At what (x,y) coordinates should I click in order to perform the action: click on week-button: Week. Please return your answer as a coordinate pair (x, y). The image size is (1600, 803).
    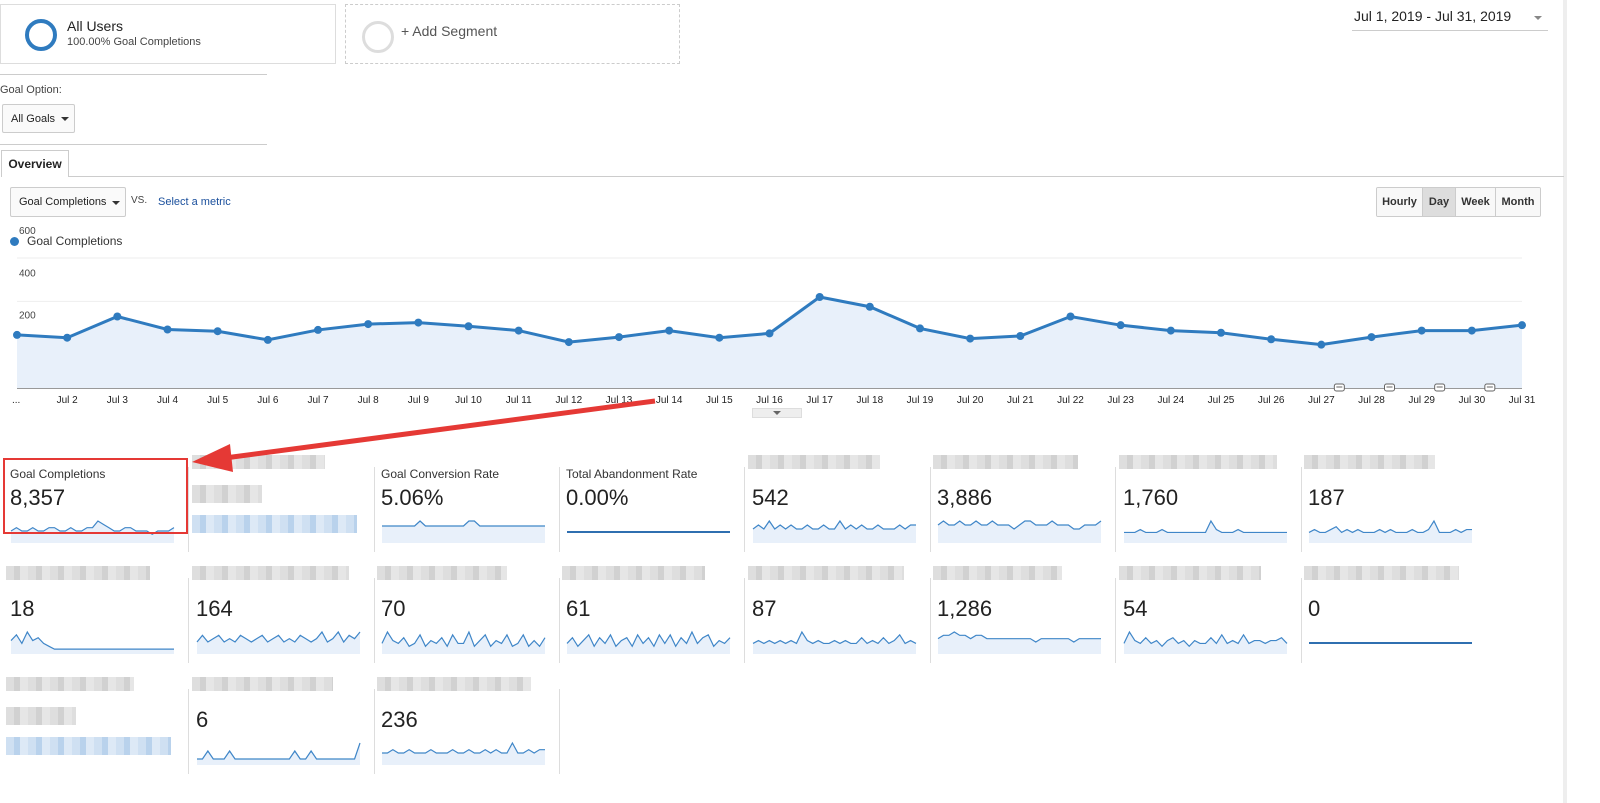
    Looking at the image, I should click on (1476, 202).